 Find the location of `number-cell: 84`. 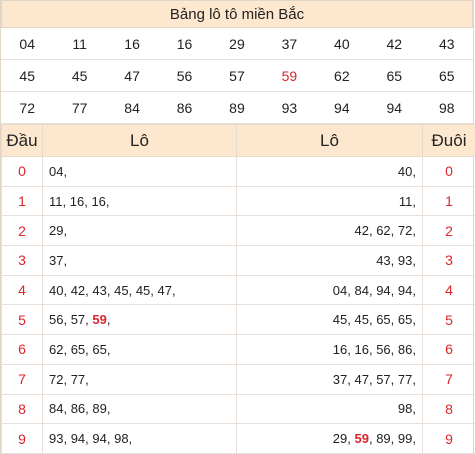

number-cell: 84 is located at coordinates (132, 108).